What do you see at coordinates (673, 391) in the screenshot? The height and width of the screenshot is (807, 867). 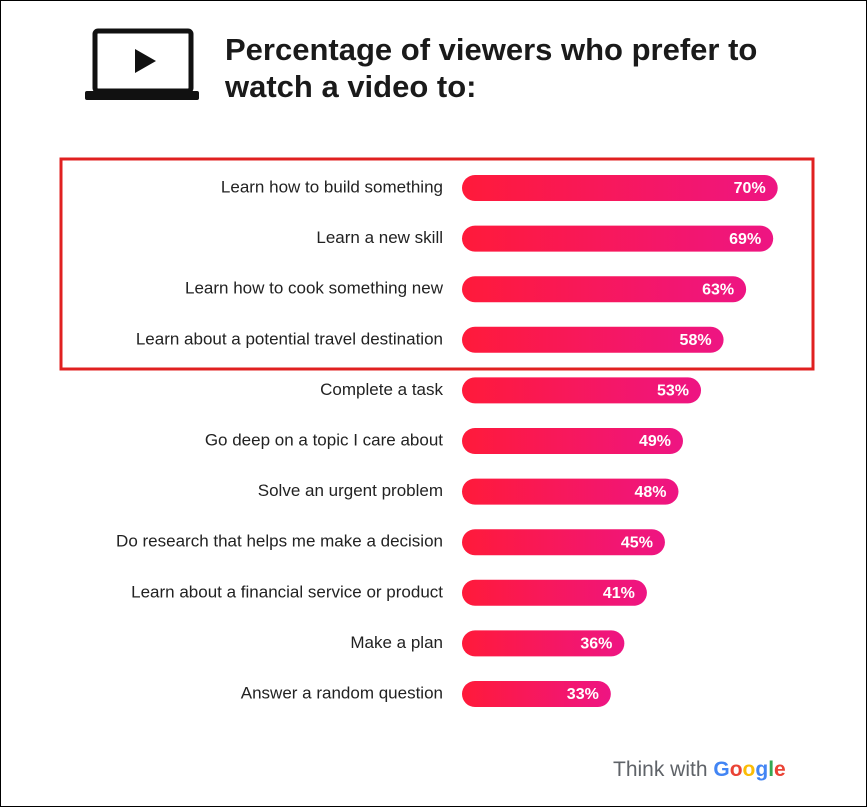 I see `value-label: 53%` at bounding box center [673, 391].